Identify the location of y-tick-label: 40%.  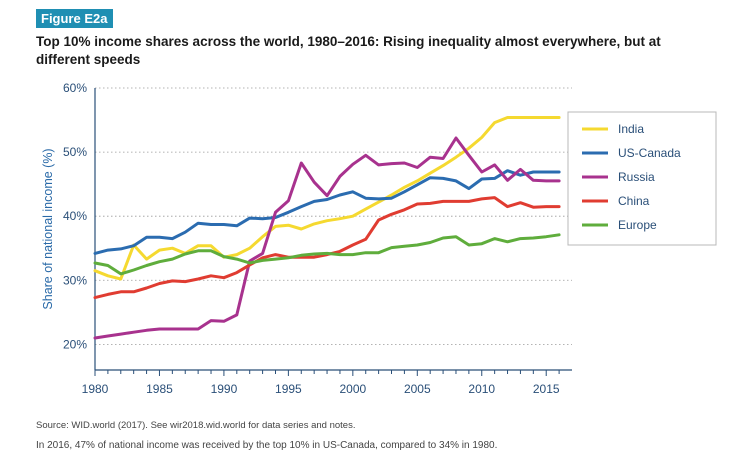
(75, 216).